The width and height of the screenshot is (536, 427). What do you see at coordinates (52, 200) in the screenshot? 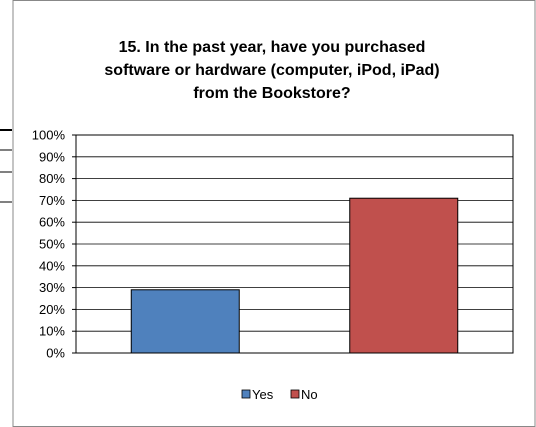
I see `y-tick-label: 70%` at bounding box center [52, 200].